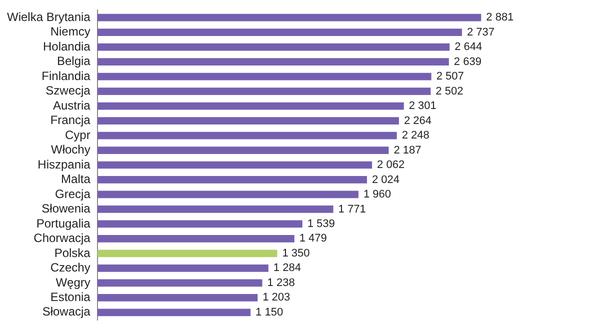  I want to click on y-tick-label: Estonia, so click(70, 297).